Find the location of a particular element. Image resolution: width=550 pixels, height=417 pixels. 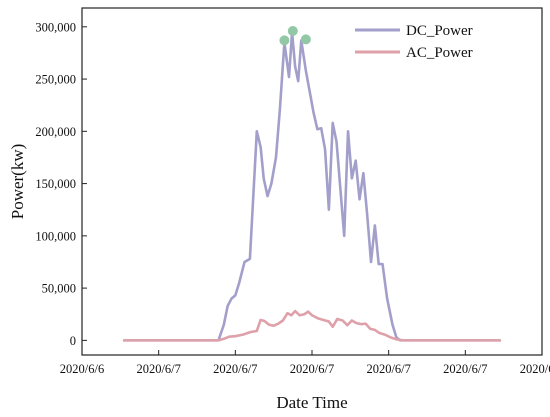

y-tick-label: 250,000 is located at coordinates (55, 80).